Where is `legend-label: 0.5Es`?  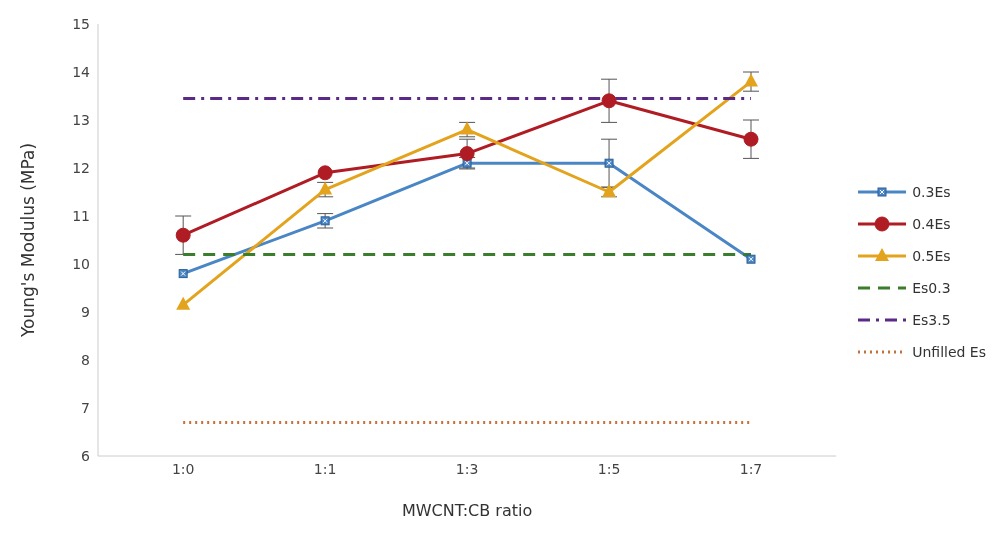 legend-label: 0.5Es is located at coordinates (931, 256).